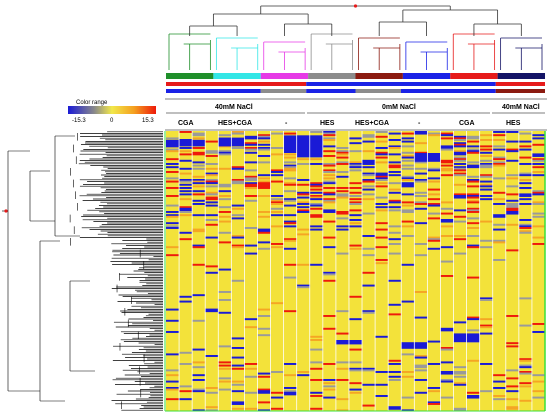  Describe the element at coordinates (112, 121) in the screenshot. I see `legend-mid-label: 0` at that location.